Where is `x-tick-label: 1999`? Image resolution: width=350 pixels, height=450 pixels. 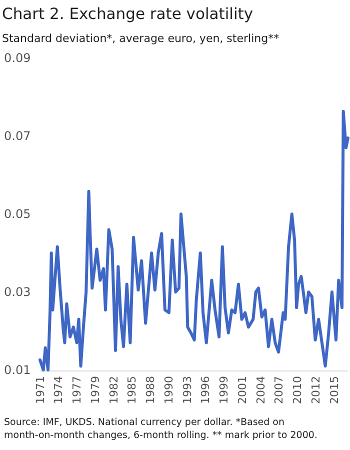
x-tick-label: 1999 is located at coordinates (224, 390).